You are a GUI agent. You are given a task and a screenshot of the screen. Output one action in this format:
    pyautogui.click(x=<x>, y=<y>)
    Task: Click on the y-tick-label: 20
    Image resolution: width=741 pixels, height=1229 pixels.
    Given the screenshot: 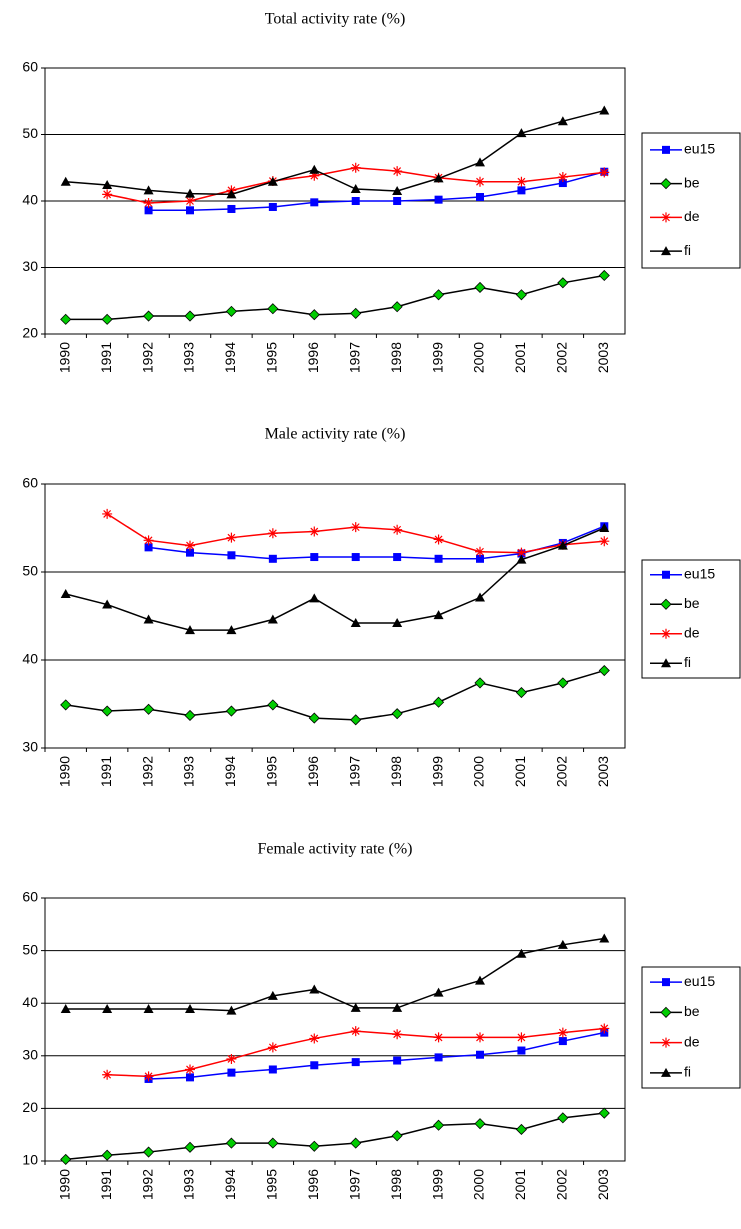 What is the action you would take?
    pyautogui.click(x=30, y=1107)
    